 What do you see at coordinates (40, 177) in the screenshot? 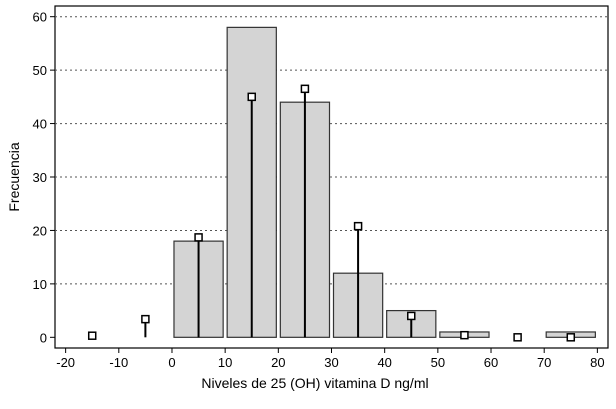
I see `y-tick-label-30: 30` at bounding box center [40, 177].